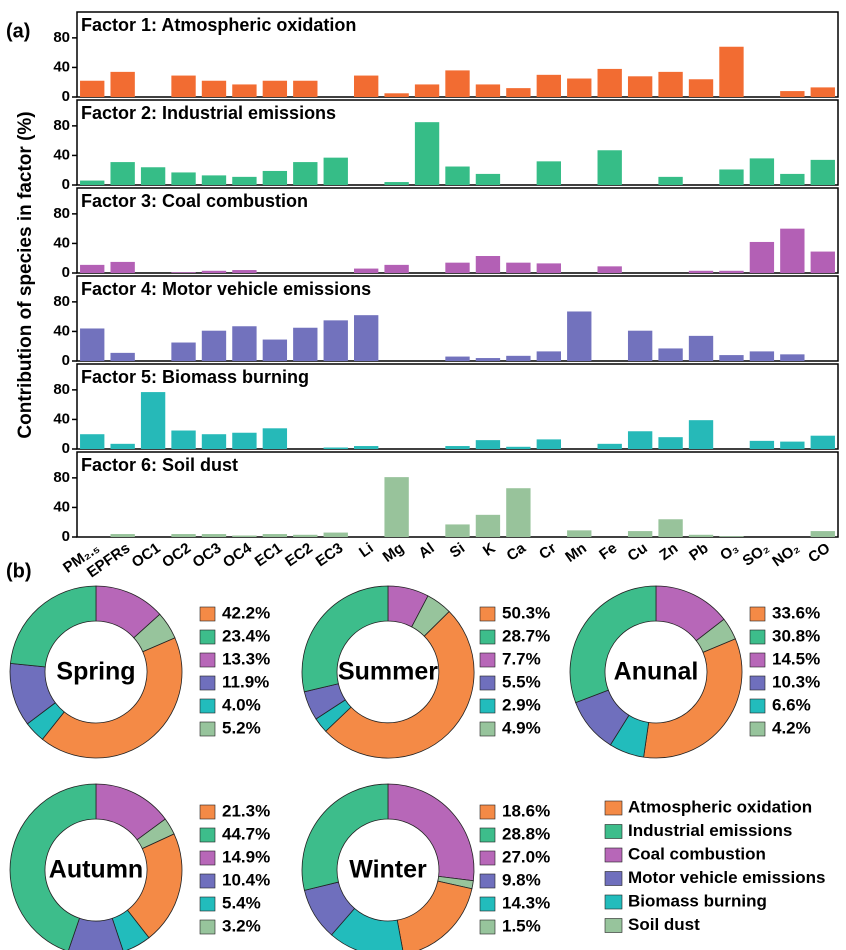 This screenshot has width=846, height=950. I want to click on x-tick-label: EC3, so click(330, 555).